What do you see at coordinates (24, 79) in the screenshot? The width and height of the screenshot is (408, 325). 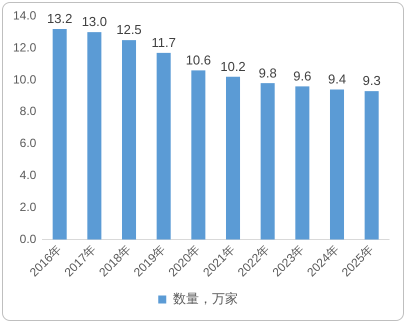 I see `y-tick-label: 10.0` at bounding box center [24, 79].